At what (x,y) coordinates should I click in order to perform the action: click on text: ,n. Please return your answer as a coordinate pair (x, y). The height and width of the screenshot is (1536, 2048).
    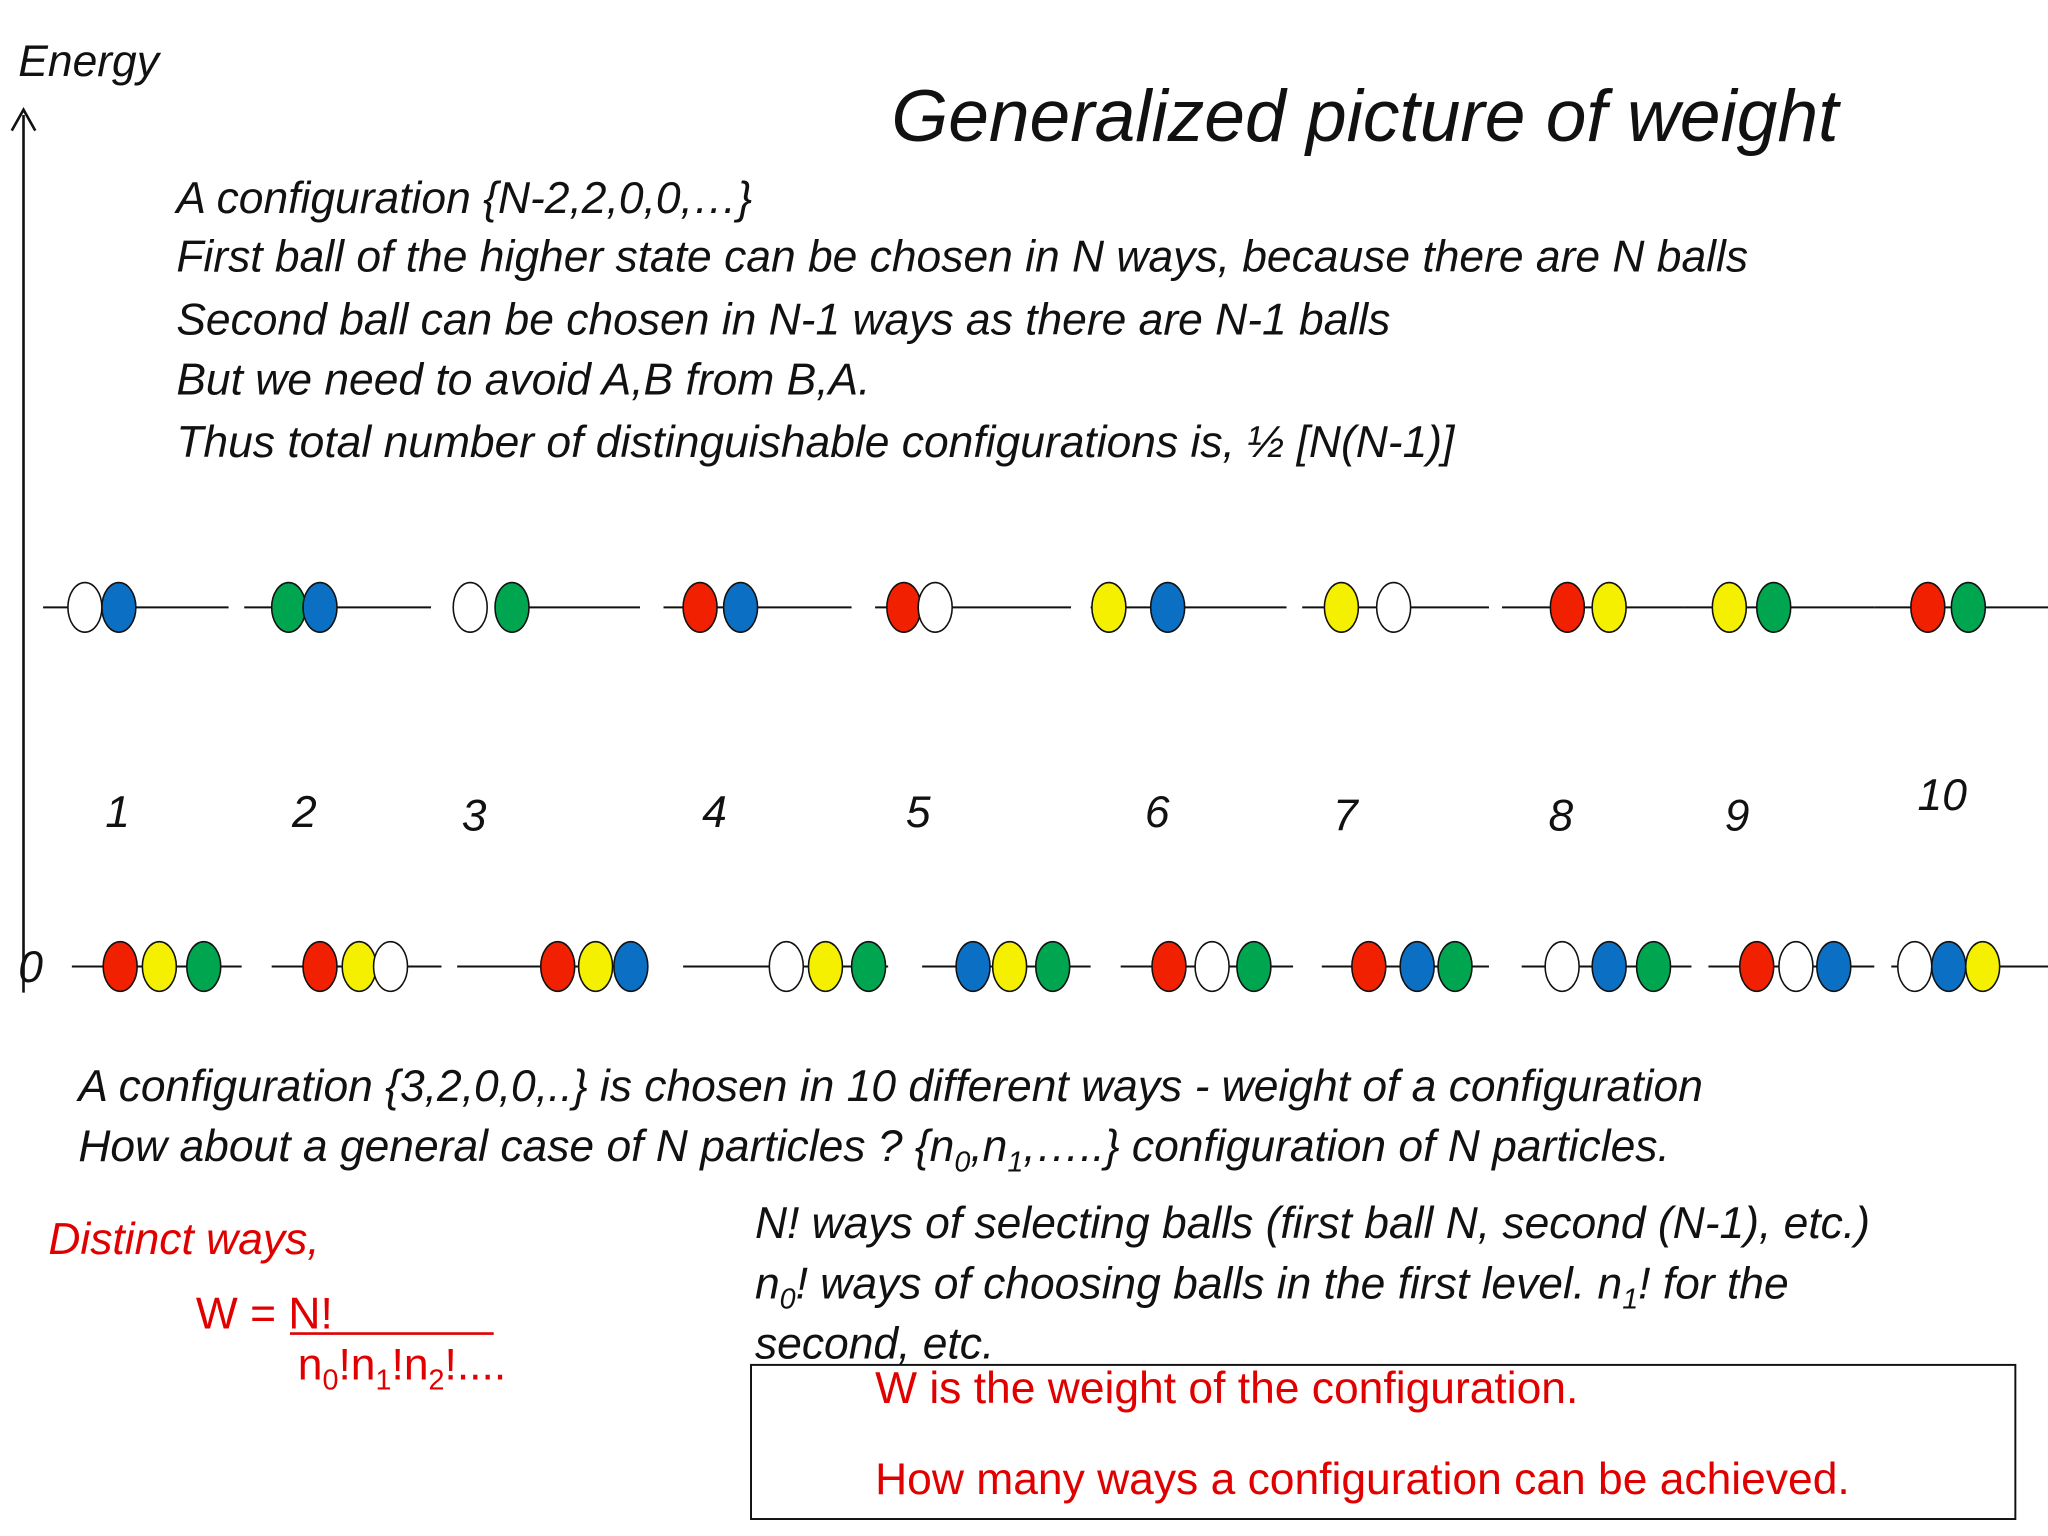
    Looking at the image, I should click on (988, 1146).